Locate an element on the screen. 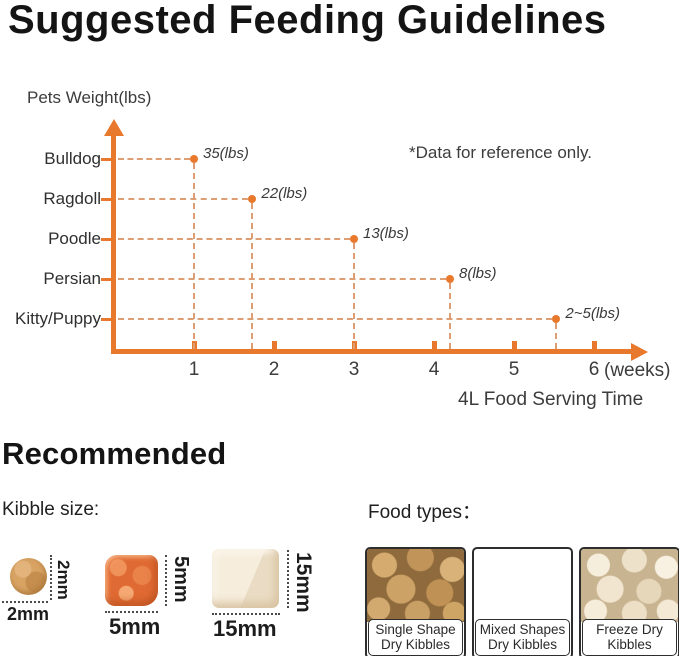 The image size is (679, 656). square-kibble-image is located at coordinates (131, 580).